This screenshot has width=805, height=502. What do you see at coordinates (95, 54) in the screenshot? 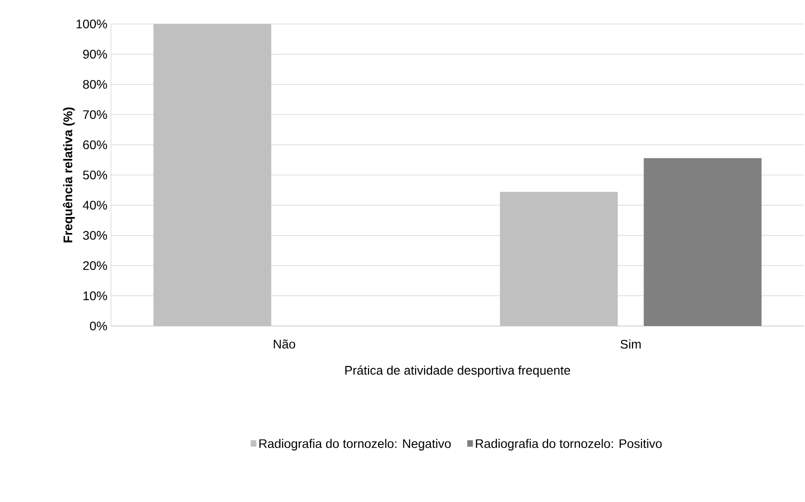
I see `y-tick-label: 90%` at bounding box center [95, 54].